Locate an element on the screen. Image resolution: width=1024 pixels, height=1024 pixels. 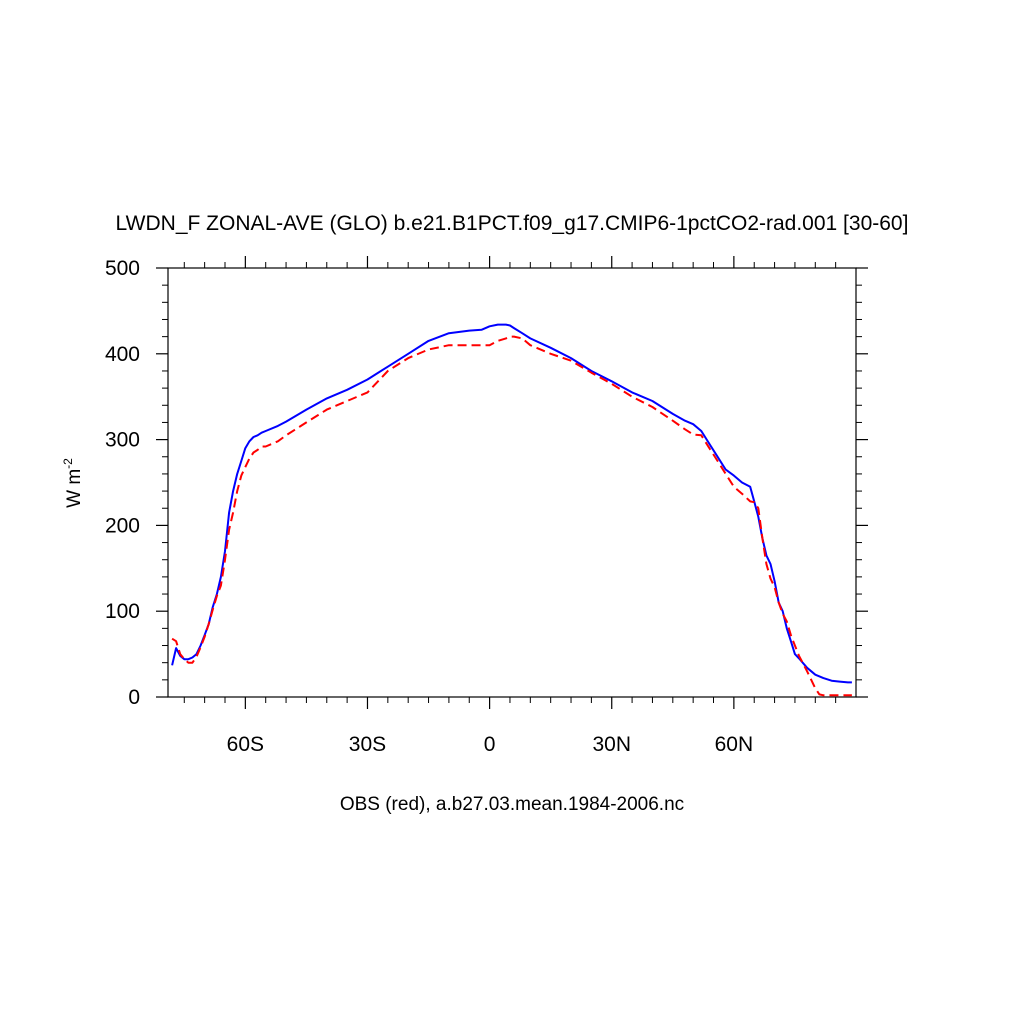
y-tick-label: 400 is located at coordinates (122, 354).